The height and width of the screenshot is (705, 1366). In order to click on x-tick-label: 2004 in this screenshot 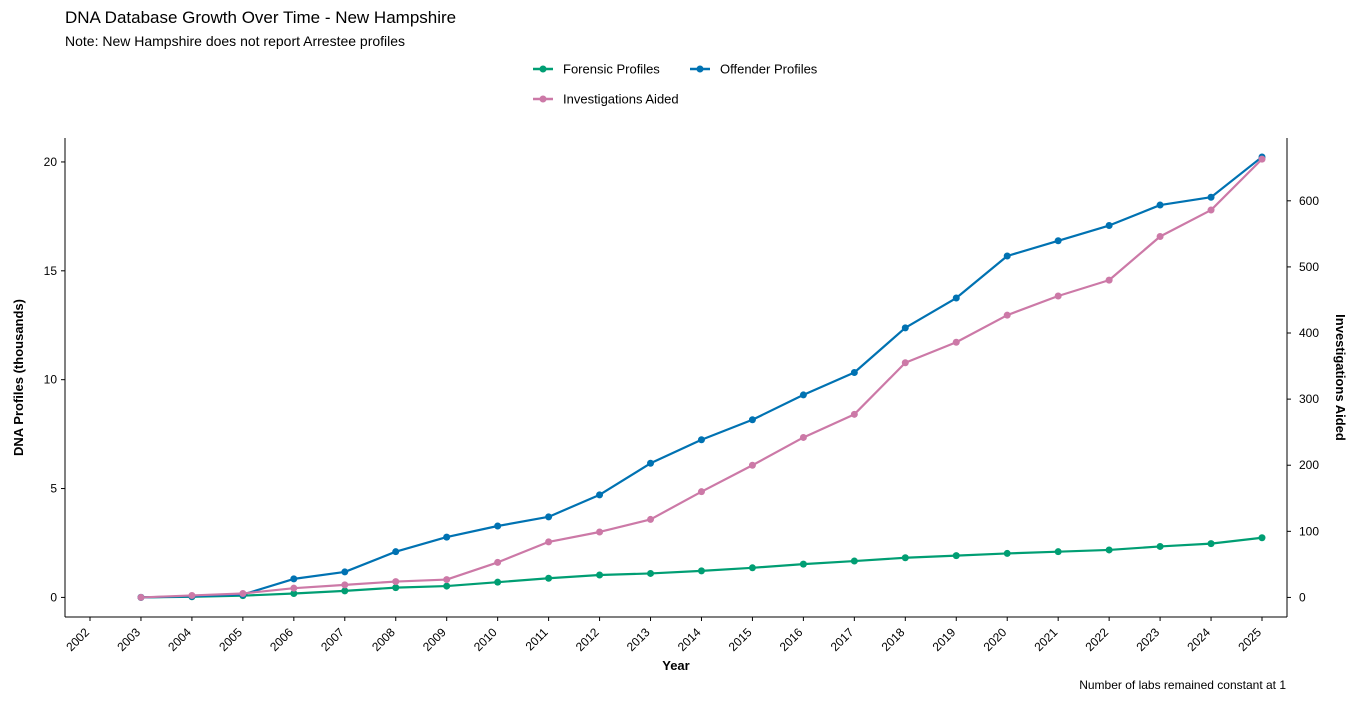, I will do `click(179, 639)`.